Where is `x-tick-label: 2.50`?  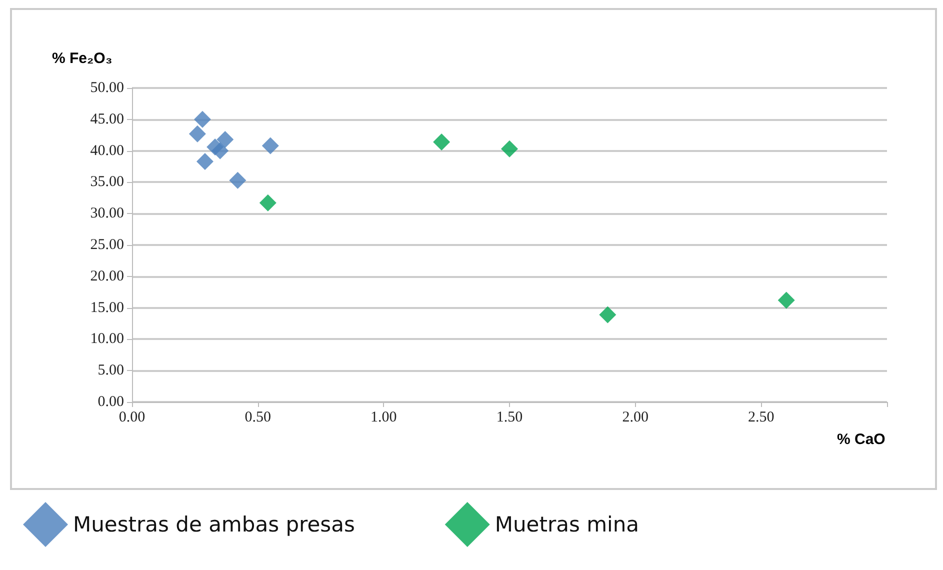
x-tick-label: 2.50 is located at coordinates (761, 418).